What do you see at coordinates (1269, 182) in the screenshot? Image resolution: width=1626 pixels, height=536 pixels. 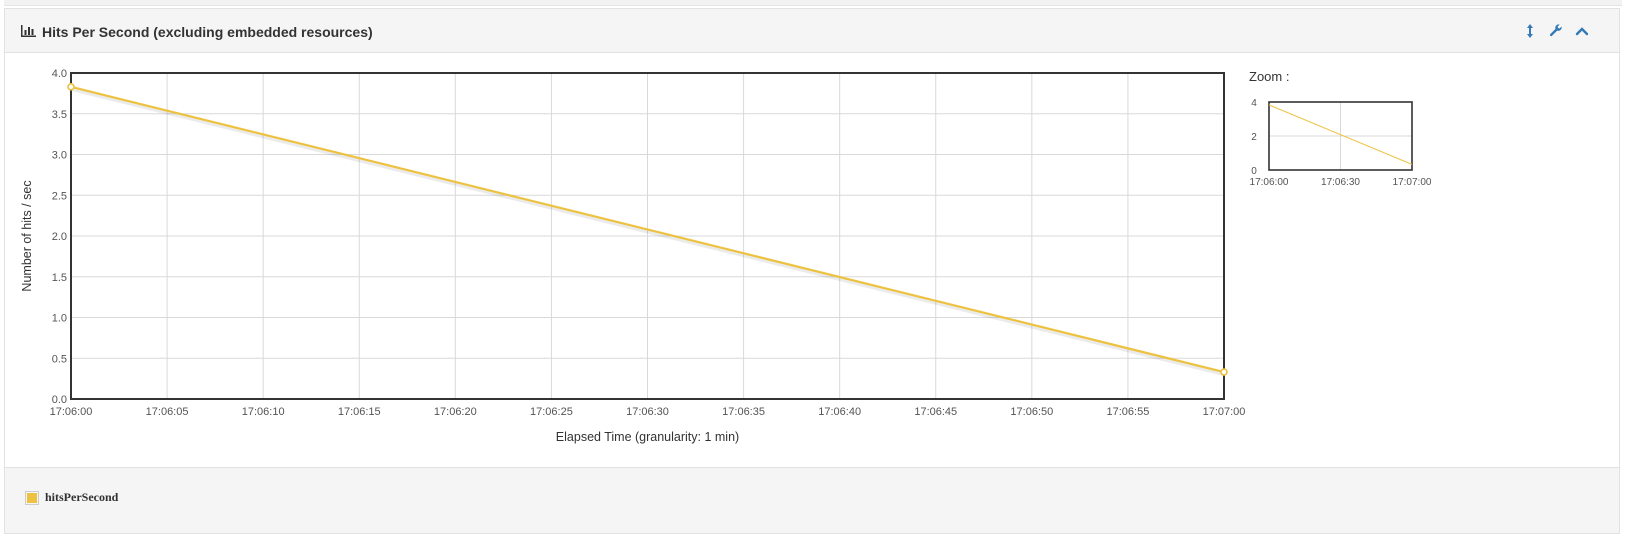 I see `zoom-x-tick-label: 17:06:00` at bounding box center [1269, 182].